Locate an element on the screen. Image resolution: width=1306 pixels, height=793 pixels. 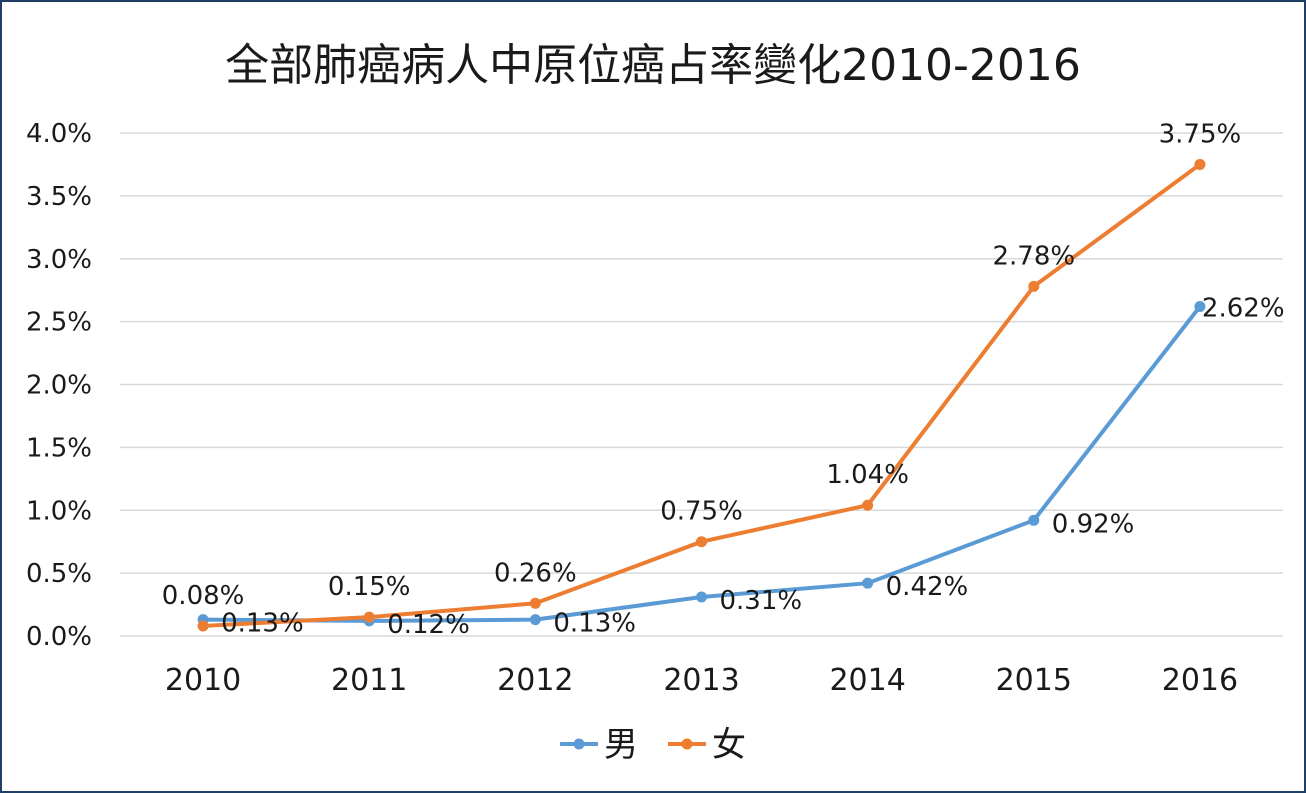
data-label: 0.08% is located at coordinates (203, 596).